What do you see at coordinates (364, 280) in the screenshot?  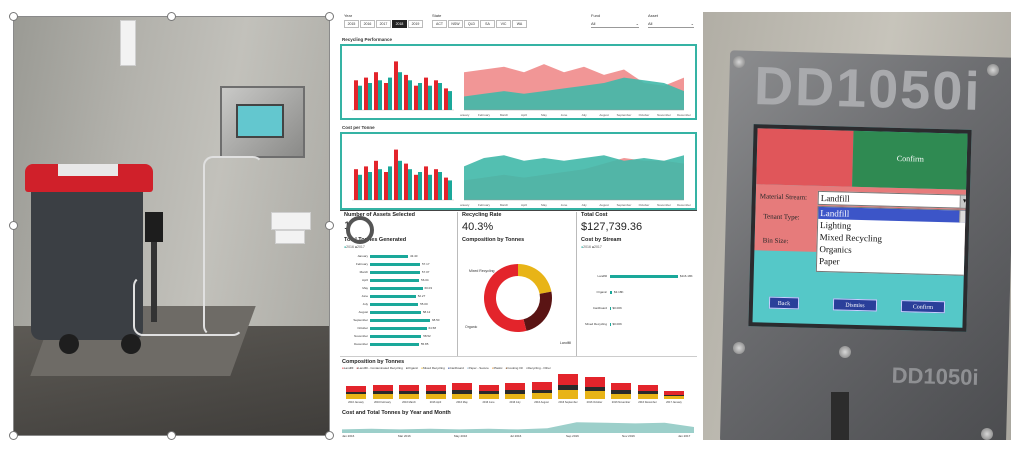 I see `tonnes-month-label: April` at bounding box center [364, 280].